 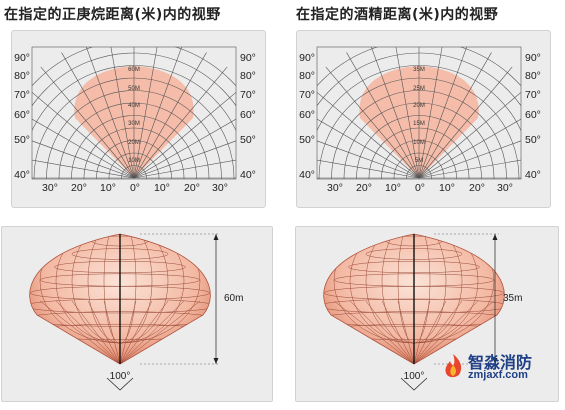 What do you see at coordinates (307, 140) in the screenshot?
I see `right-left-angle-label: 50°` at bounding box center [307, 140].